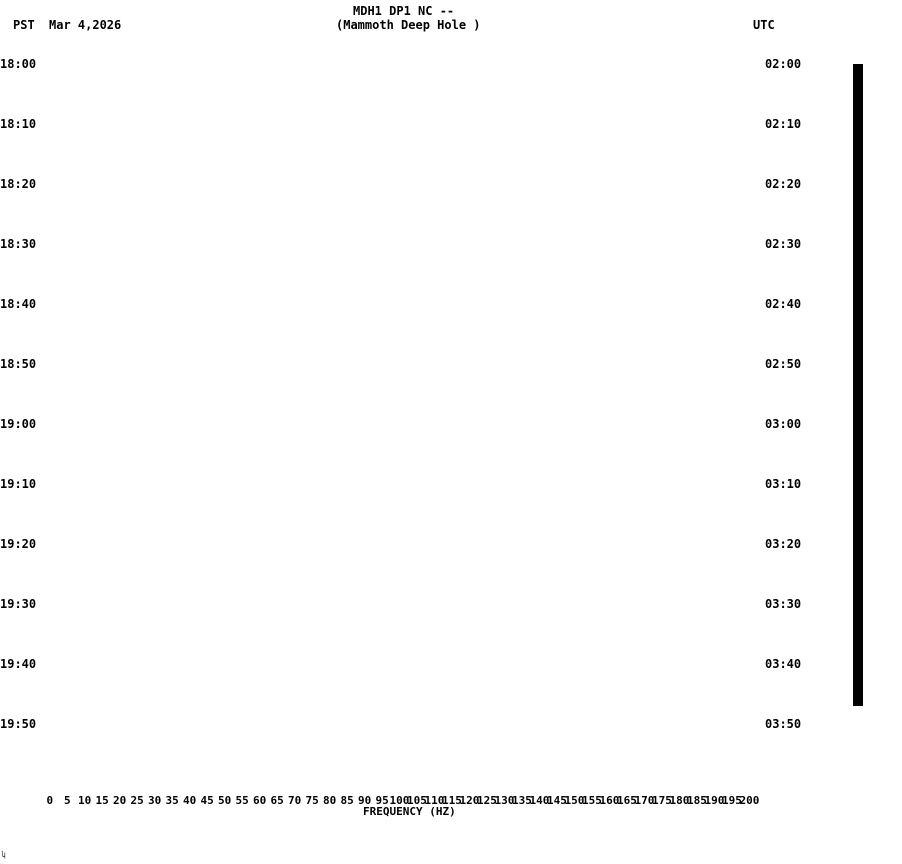 Image resolution: width=902 pixels, height=864 pixels. What do you see at coordinates (137, 800) in the screenshot?
I see `x-tick-label: 25` at bounding box center [137, 800].